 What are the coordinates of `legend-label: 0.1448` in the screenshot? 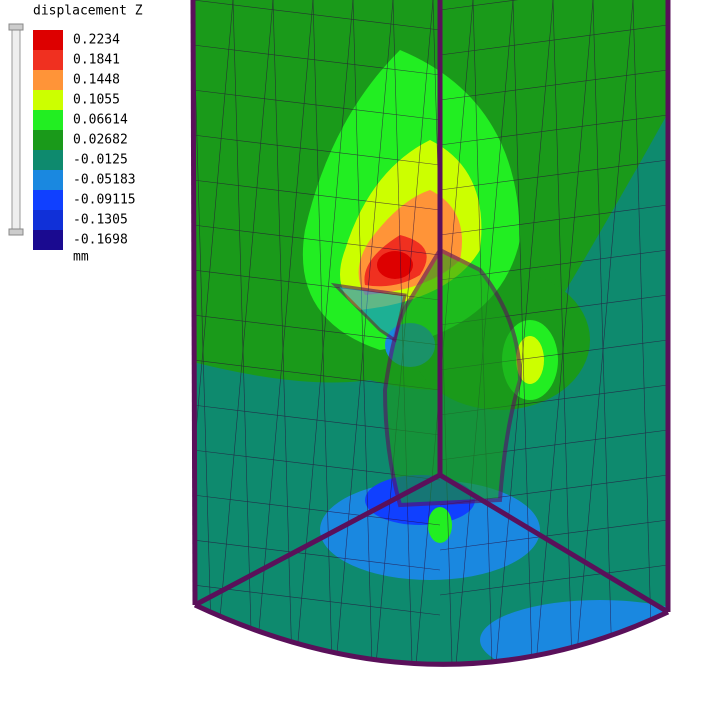 It's located at (96, 80).